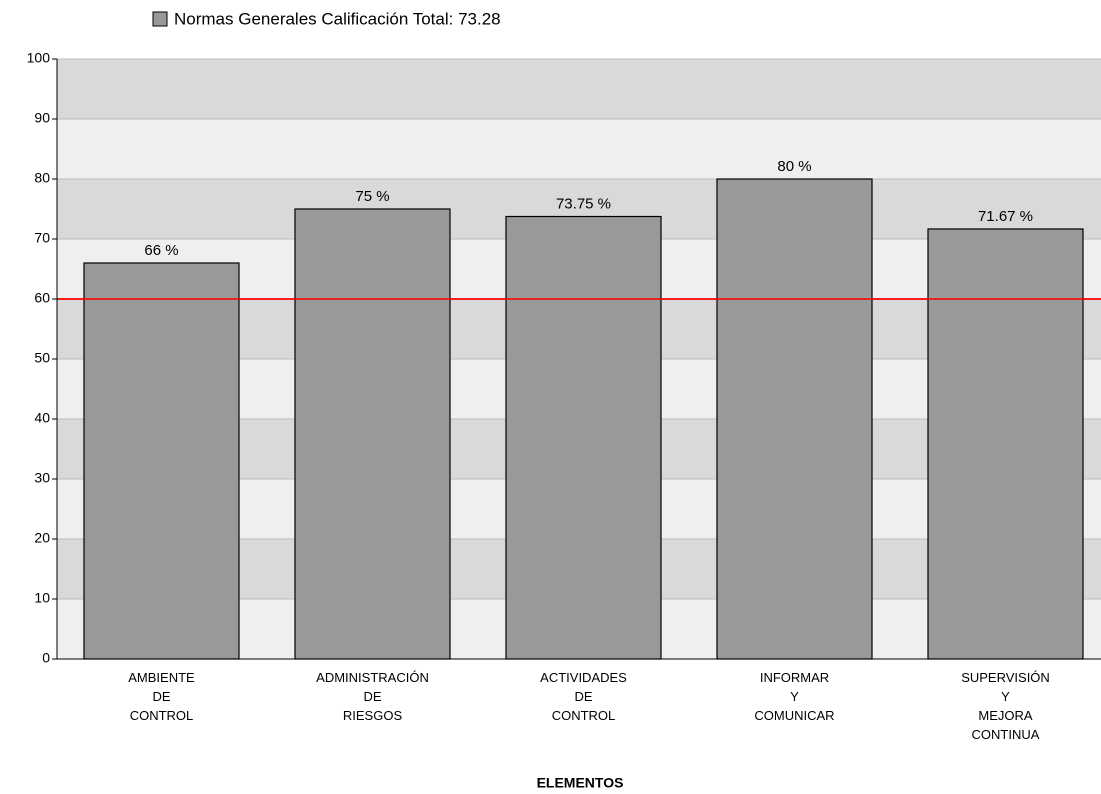 Image resolution: width=1101 pixels, height=794 pixels. Describe the element at coordinates (42, 538) in the screenshot. I see `y-tick-label: 20` at that location.